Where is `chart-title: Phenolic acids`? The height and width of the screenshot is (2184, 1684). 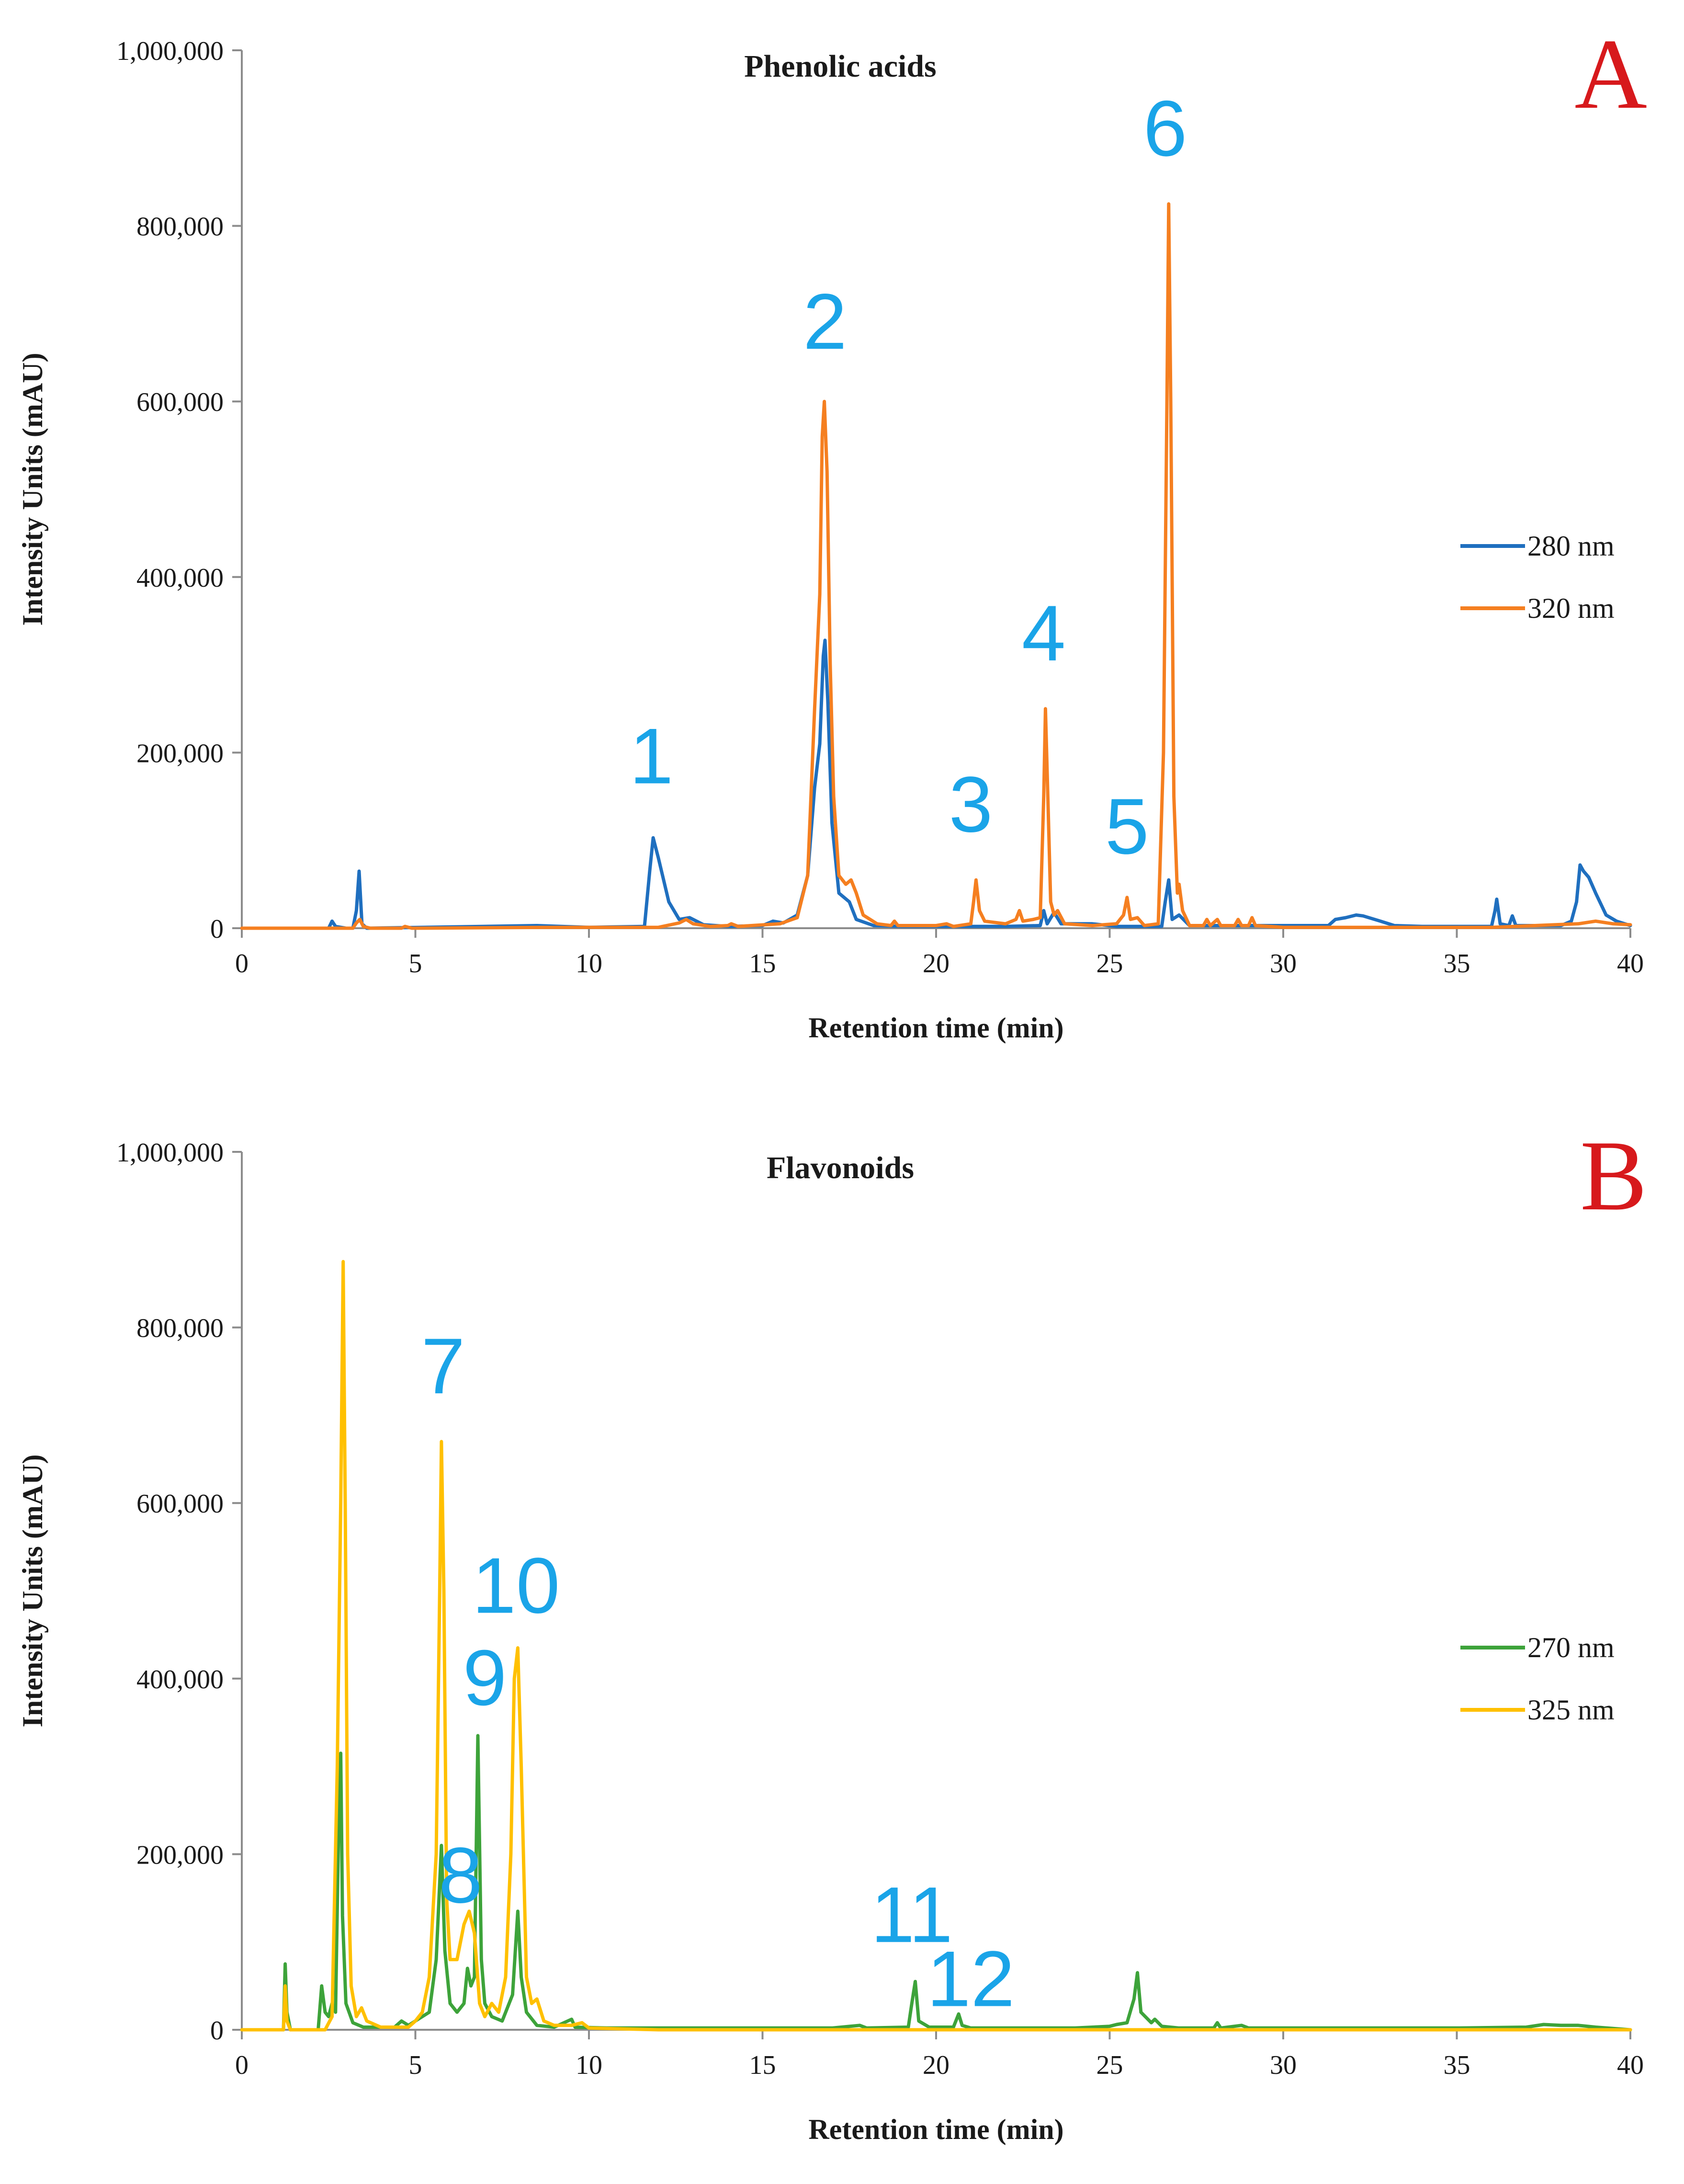
chart-title: Phenolic acids is located at coordinates (840, 67).